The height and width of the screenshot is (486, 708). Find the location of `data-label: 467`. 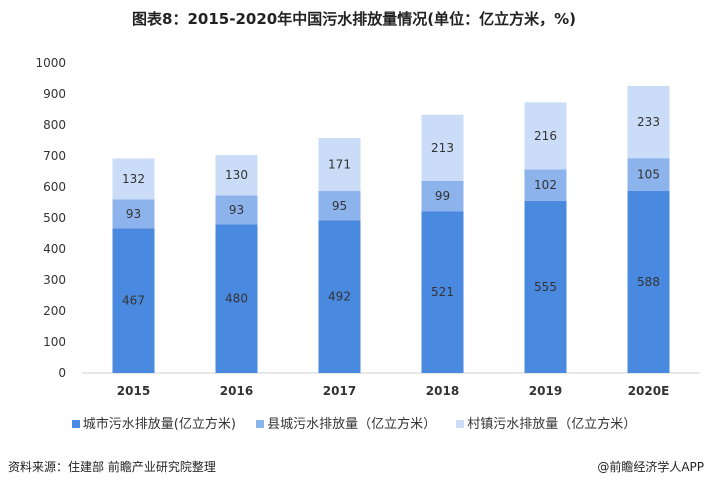

data-label: 467 is located at coordinates (133, 301).